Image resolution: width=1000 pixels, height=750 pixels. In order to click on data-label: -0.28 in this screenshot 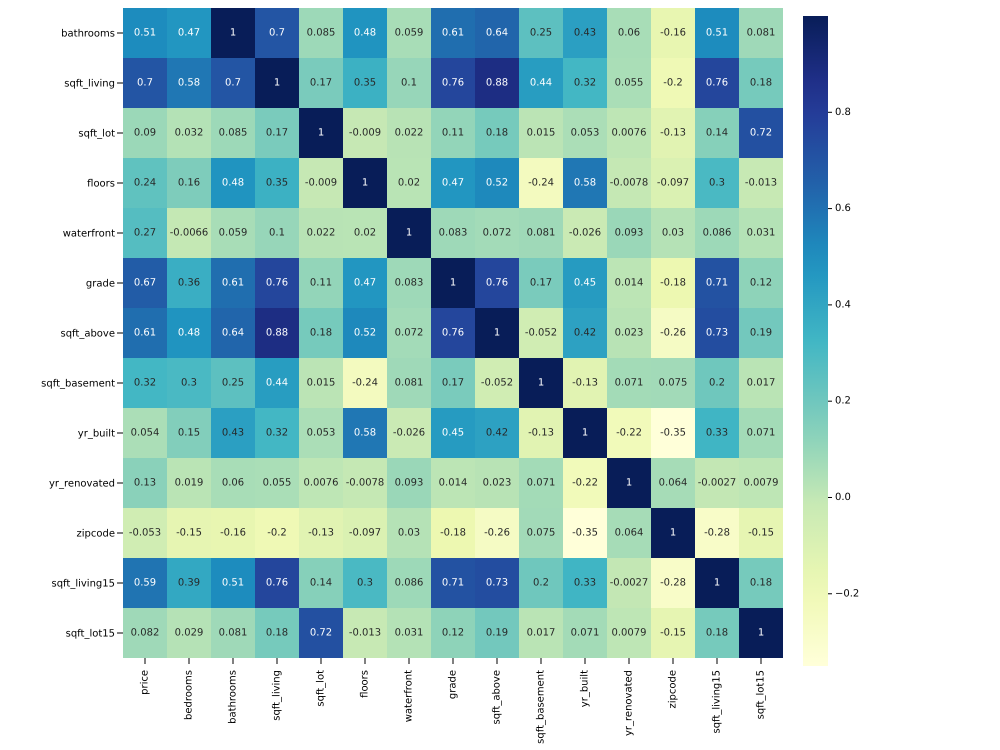, I will do `click(673, 583)`.